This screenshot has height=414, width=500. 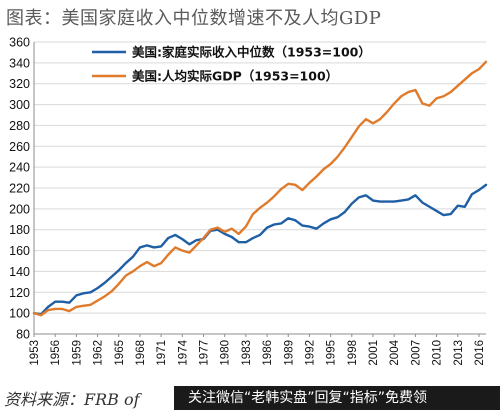 What do you see at coordinates (19, 314) in the screenshot?
I see `y-tick-label: 100` at bounding box center [19, 314].